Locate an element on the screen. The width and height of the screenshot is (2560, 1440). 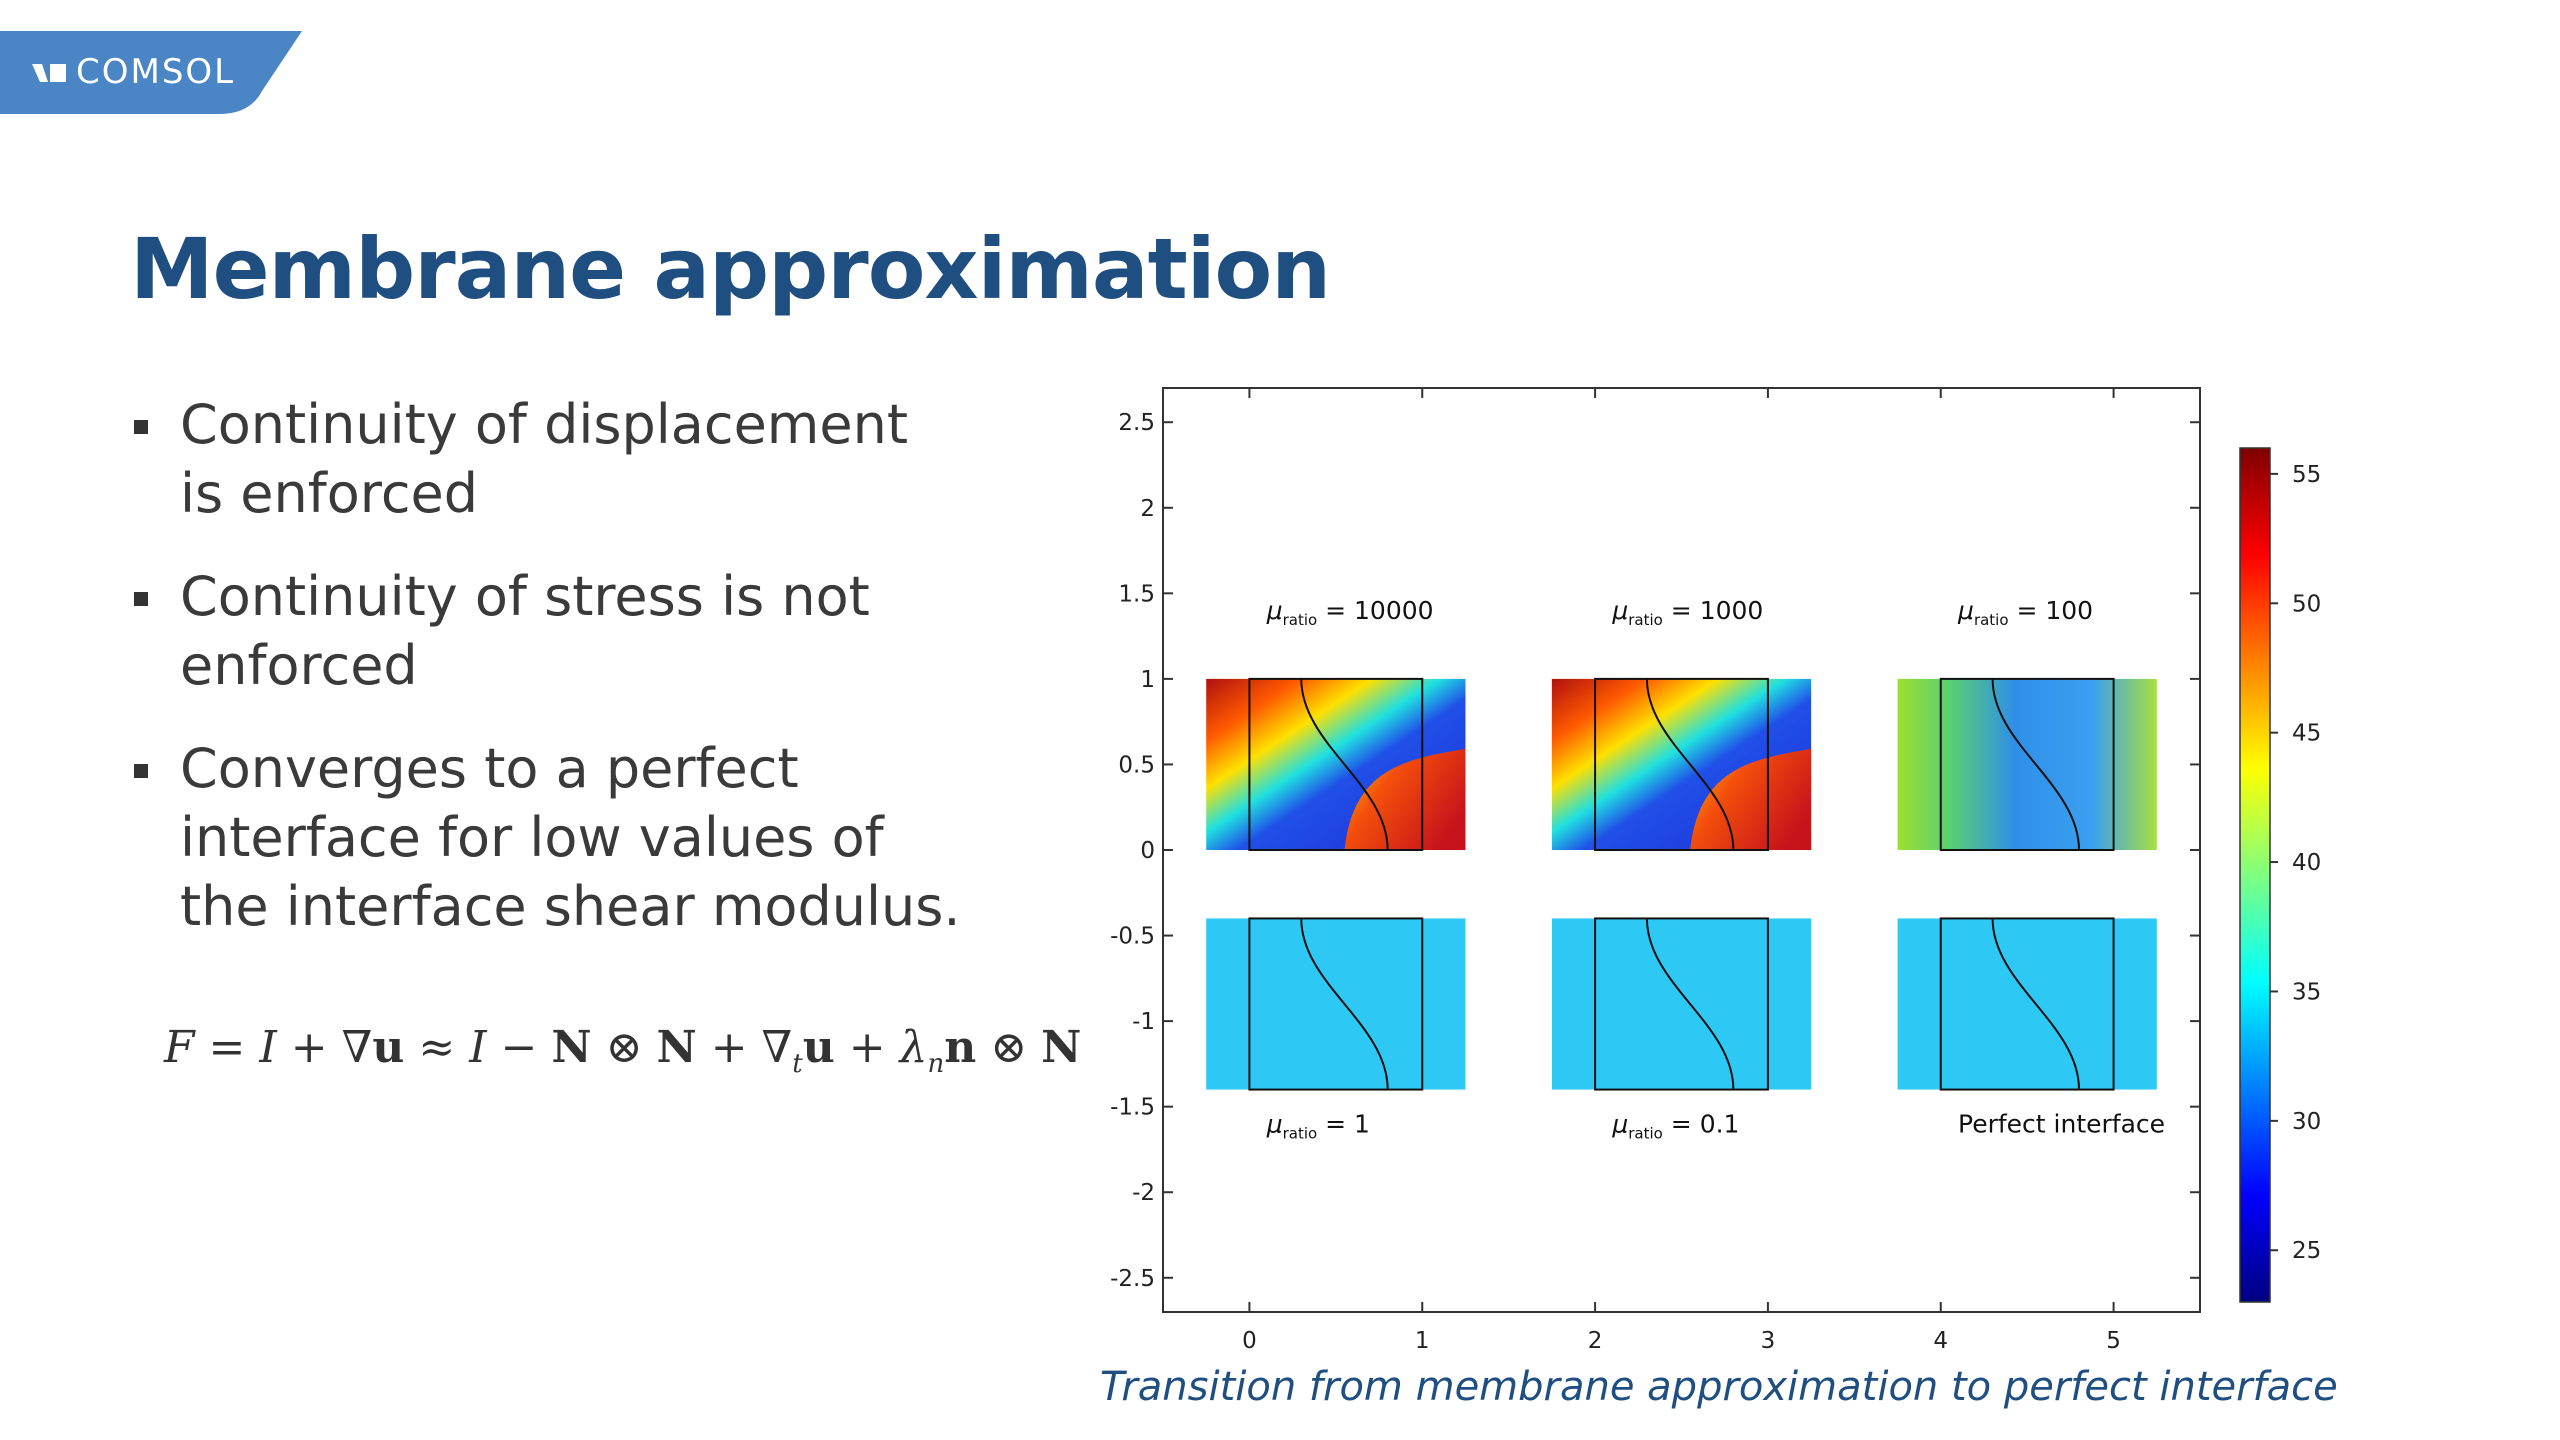
colorbar is located at coordinates (2255, 875).